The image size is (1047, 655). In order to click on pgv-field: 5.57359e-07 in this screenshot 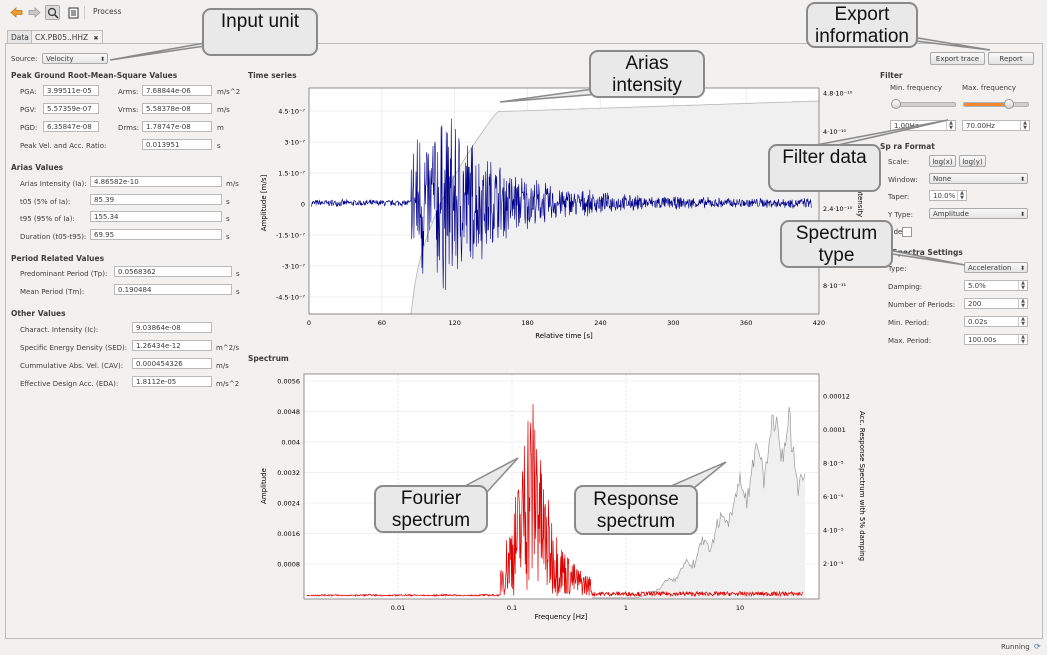, I will do `click(71, 108)`.